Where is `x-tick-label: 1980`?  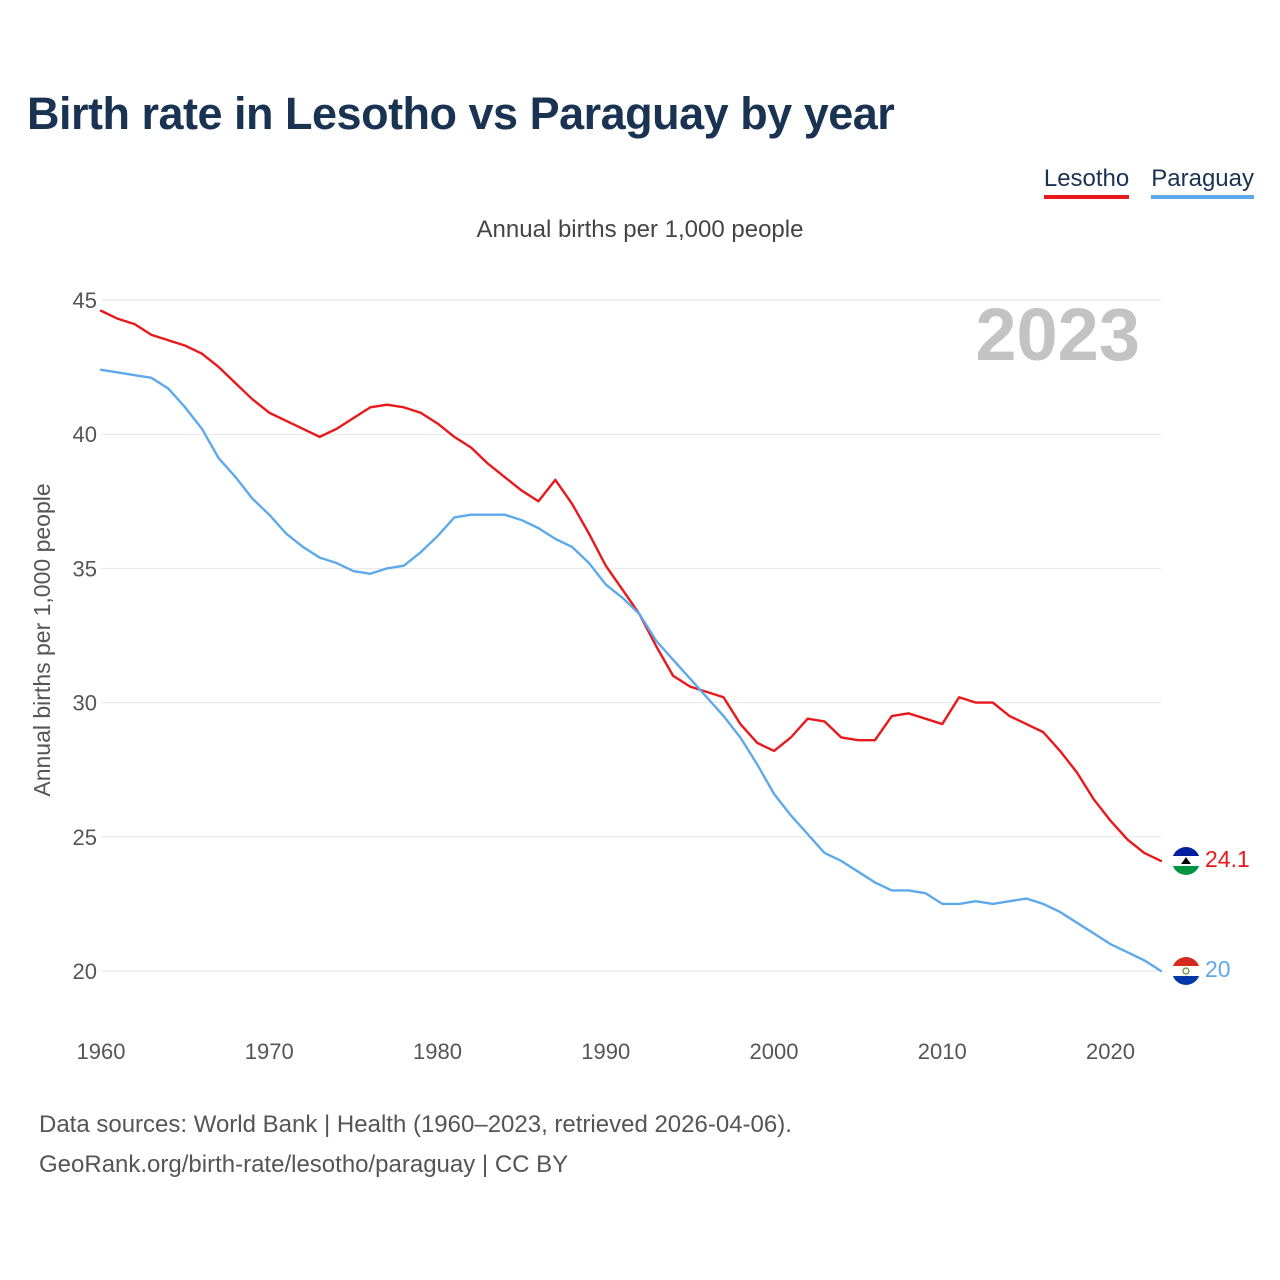 x-tick-label: 1980 is located at coordinates (437, 1051).